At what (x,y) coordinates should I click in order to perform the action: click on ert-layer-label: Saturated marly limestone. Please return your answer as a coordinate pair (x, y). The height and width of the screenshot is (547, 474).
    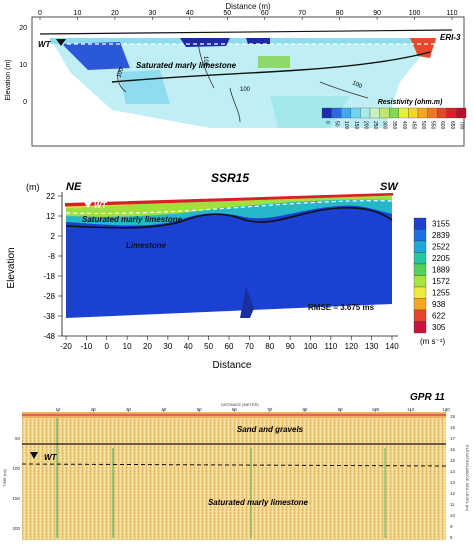
    Looking at the image, I should click on (186, 65).